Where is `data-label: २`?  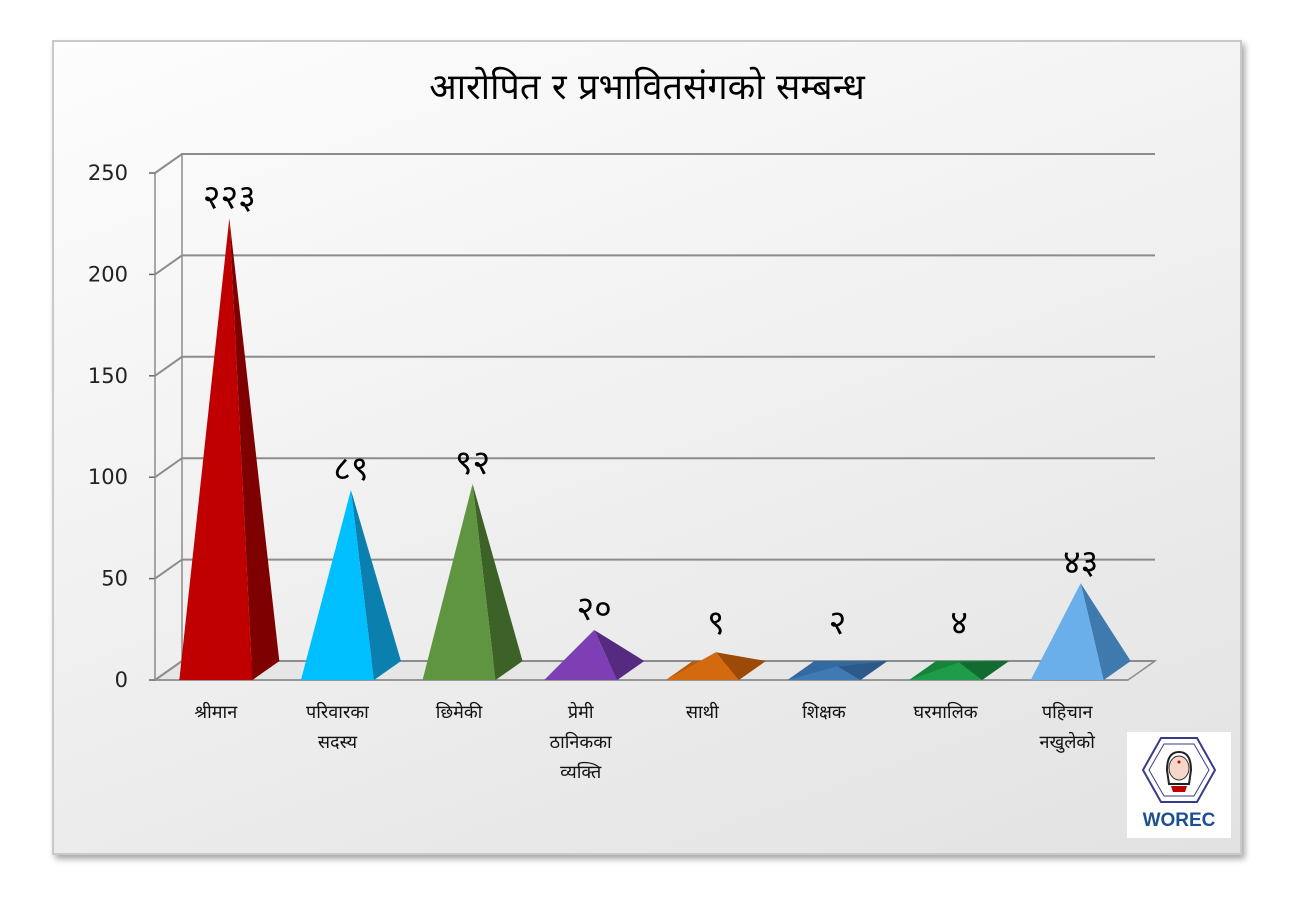
data-label: २ is located at coordinates (838, 623).